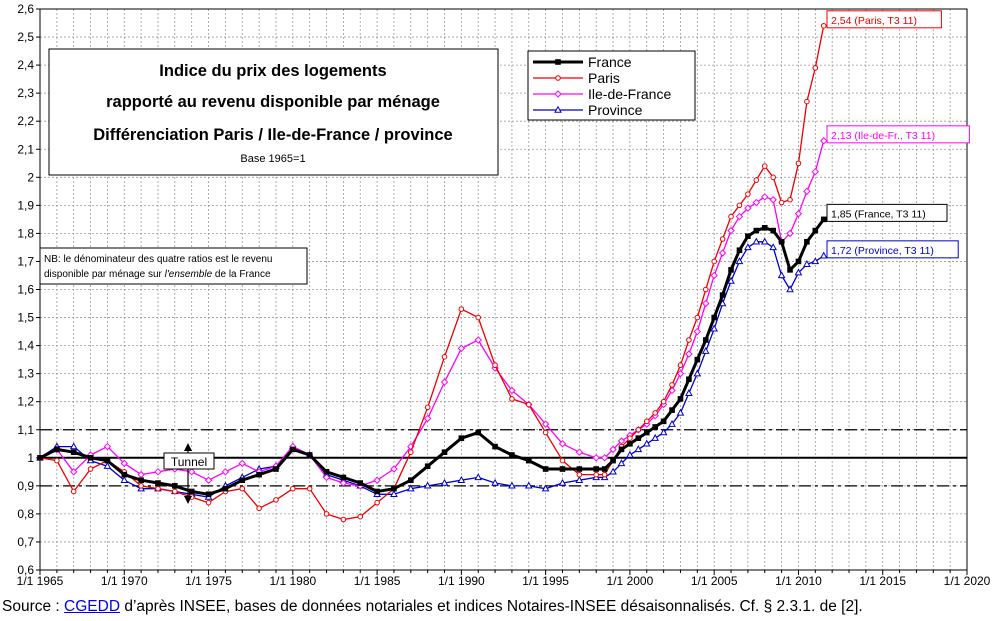 The width and height of the screenshot is (997, 621). I want to click on cgedd-link: CGEDD, so click(92, 606).